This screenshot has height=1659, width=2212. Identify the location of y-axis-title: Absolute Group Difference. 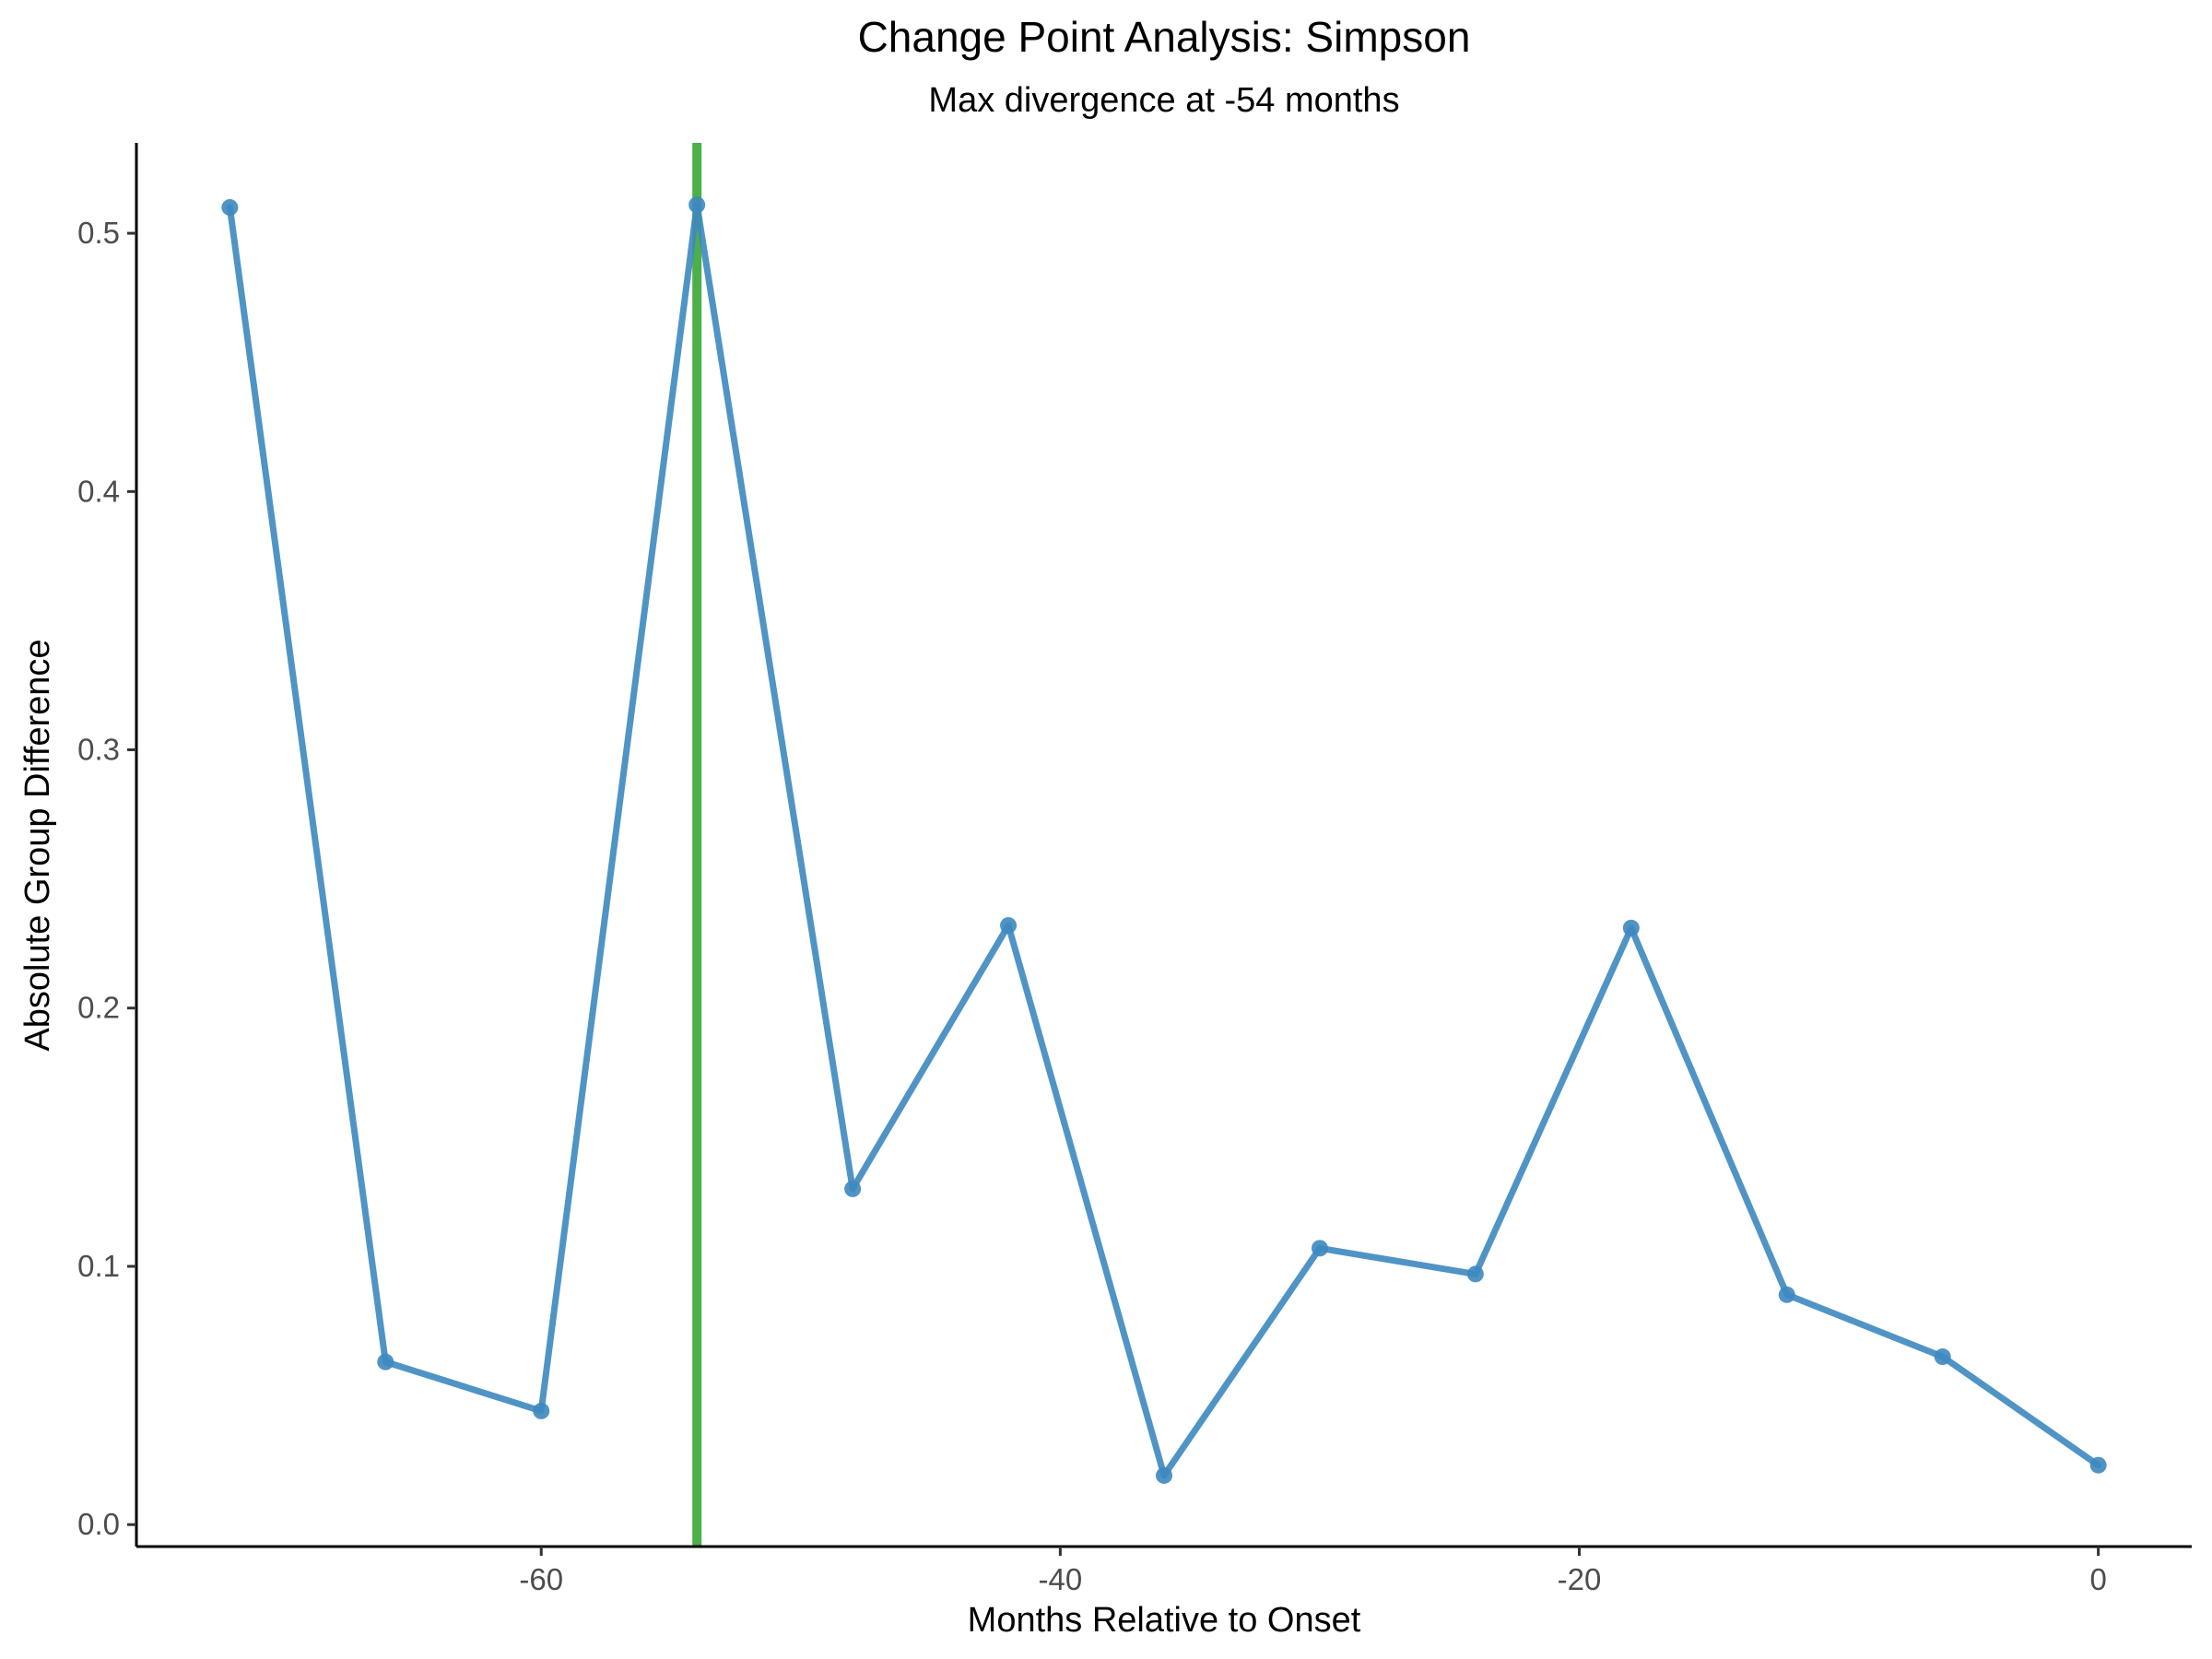
(37, 845).